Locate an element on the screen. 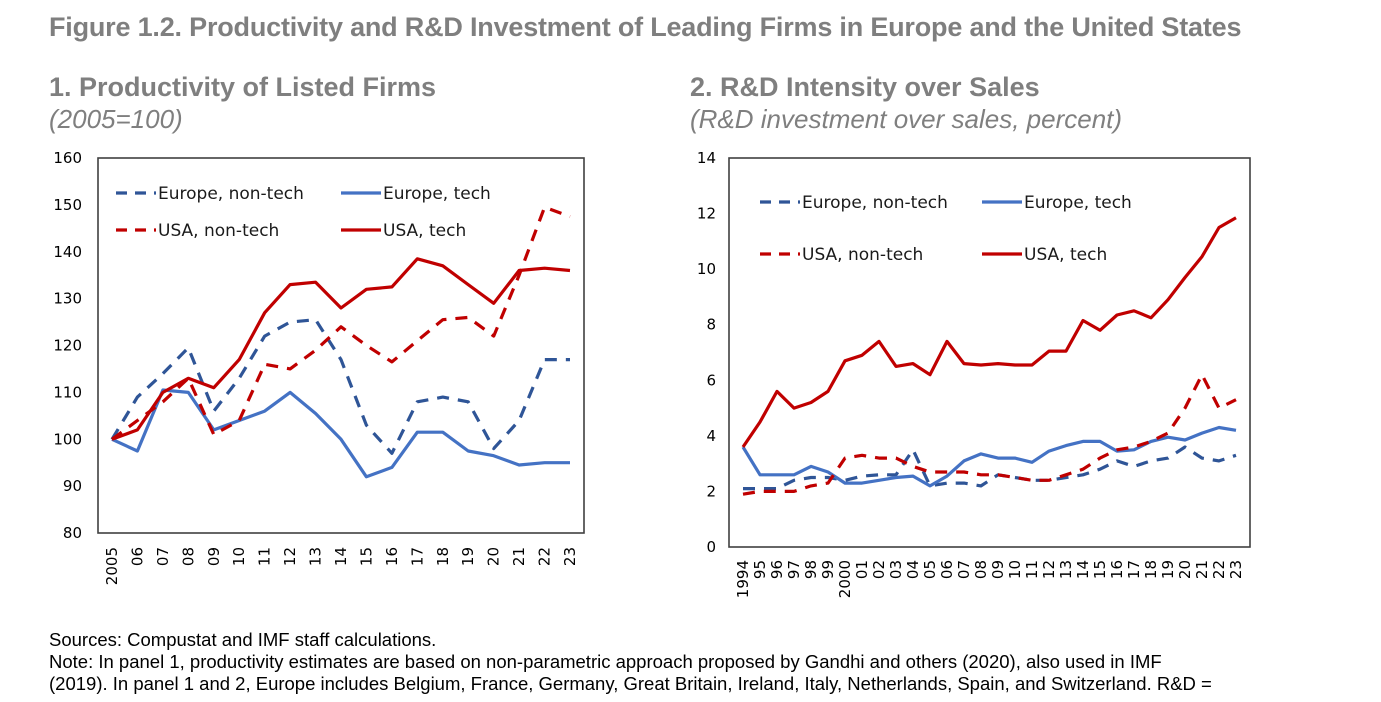 The height and width of the screenshot is (702, 1381). y-tick-label: 120 is located at coordinates (67, 346).